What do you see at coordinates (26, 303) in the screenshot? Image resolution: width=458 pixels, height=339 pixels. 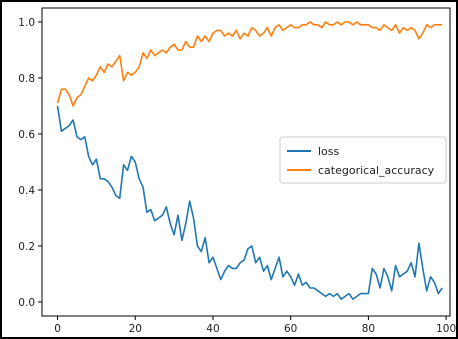 I see `y-tick-label: 0.0` at bounding box center [26, 303].